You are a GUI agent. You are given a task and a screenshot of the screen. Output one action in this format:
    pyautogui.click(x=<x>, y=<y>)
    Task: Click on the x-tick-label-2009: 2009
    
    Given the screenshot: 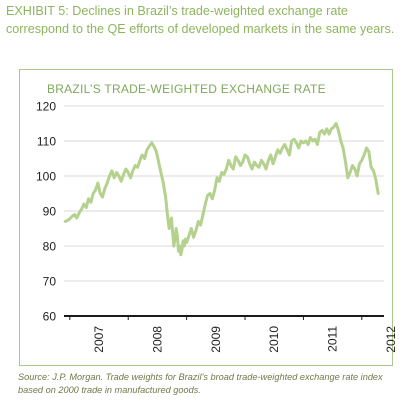 What is the action you would take?
    pyautogui.click(x=216, y=339)
    